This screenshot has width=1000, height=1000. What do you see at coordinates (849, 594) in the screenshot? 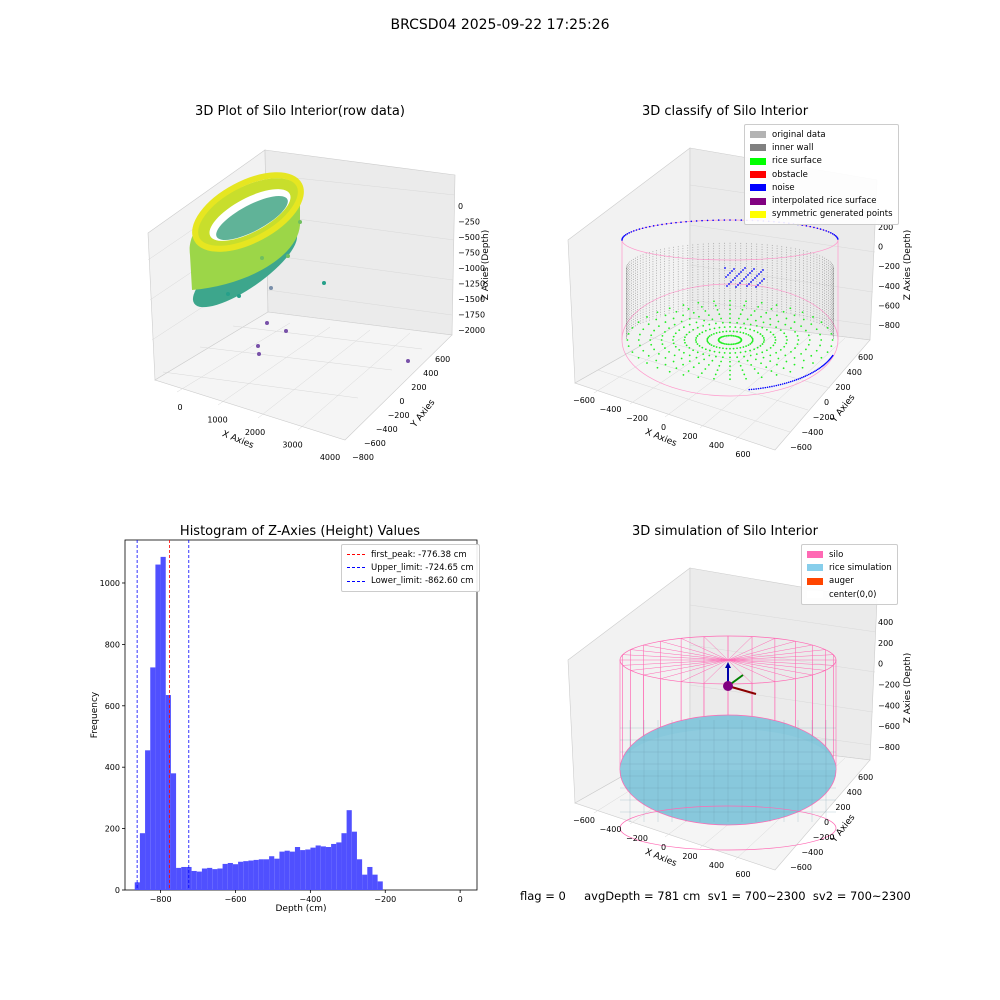
I see `legend-entry: center(0,0)` at bounding box center [849, 594].